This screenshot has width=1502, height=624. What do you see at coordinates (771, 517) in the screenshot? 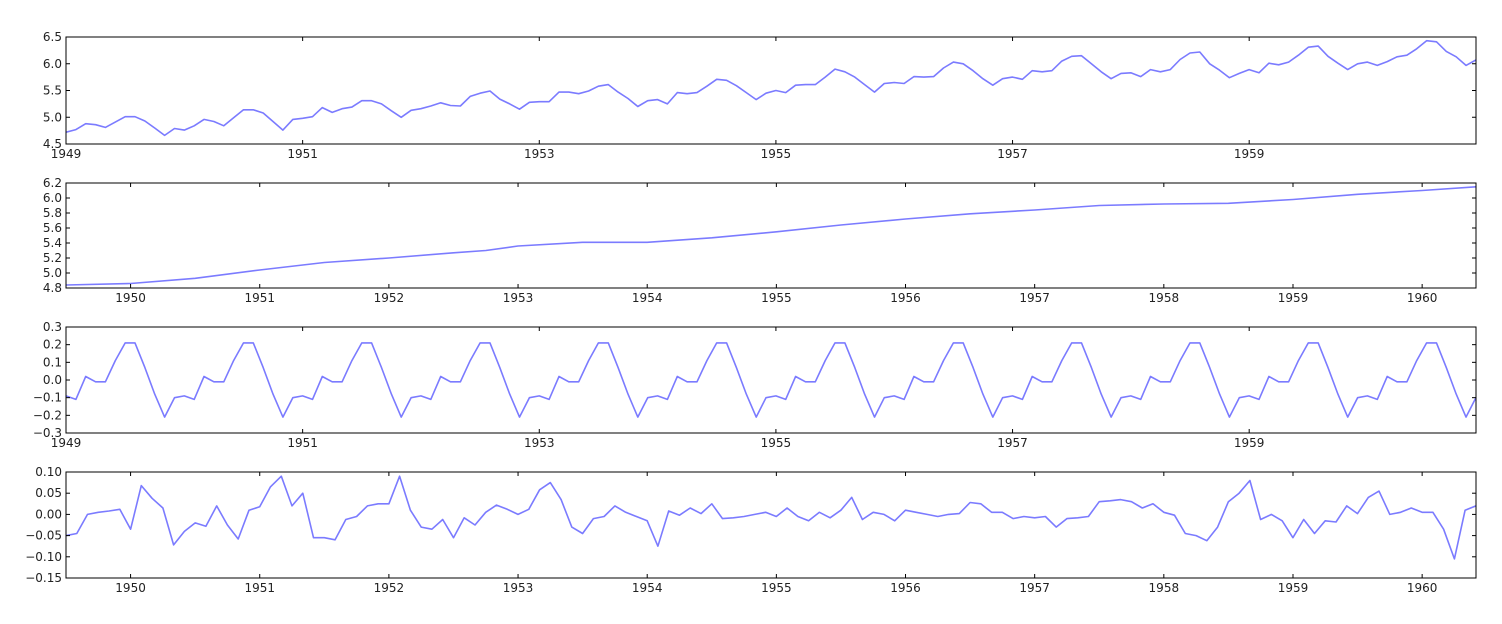
I see `residual-series-line` at bounding box center [771, 517].